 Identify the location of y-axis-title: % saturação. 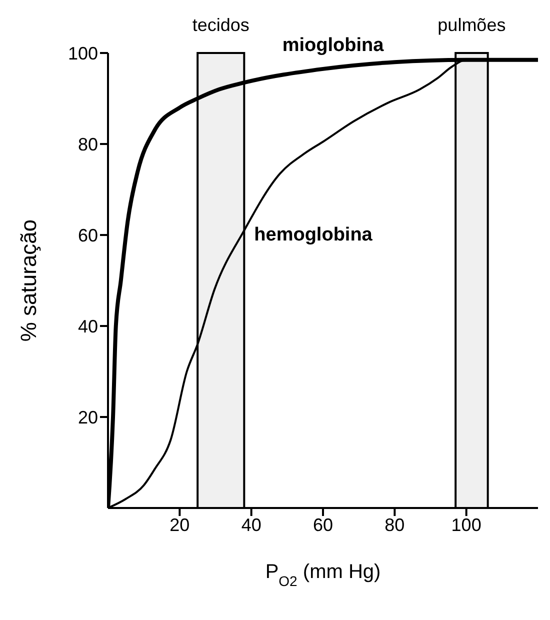
(28, 280).